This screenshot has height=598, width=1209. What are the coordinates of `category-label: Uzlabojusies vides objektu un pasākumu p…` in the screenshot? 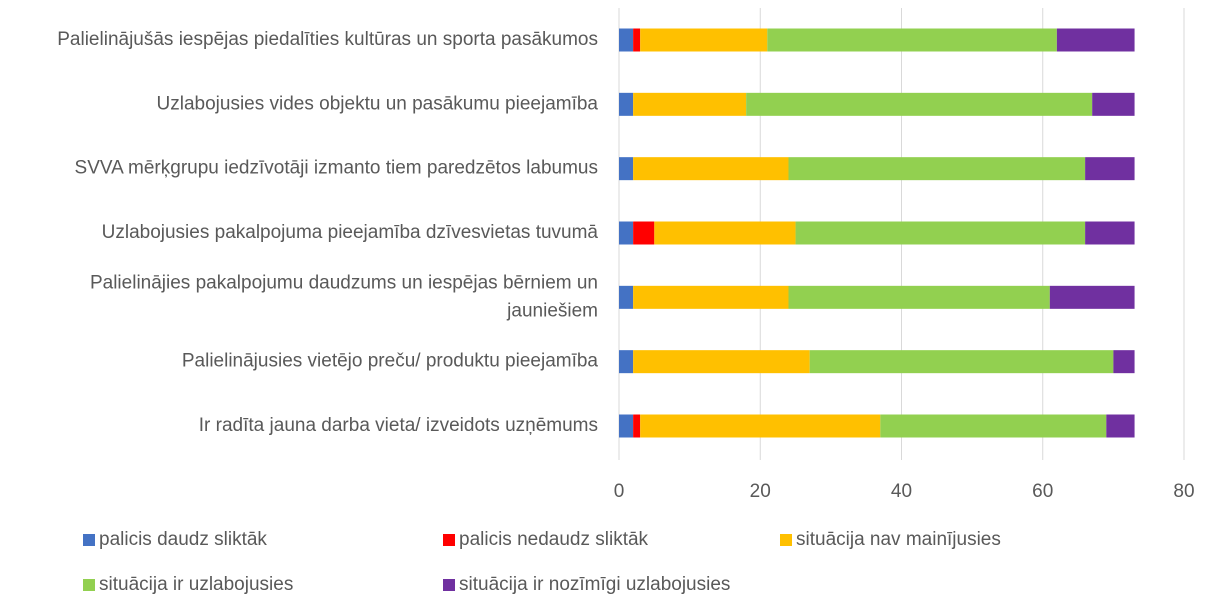 It's located at (378, 103).